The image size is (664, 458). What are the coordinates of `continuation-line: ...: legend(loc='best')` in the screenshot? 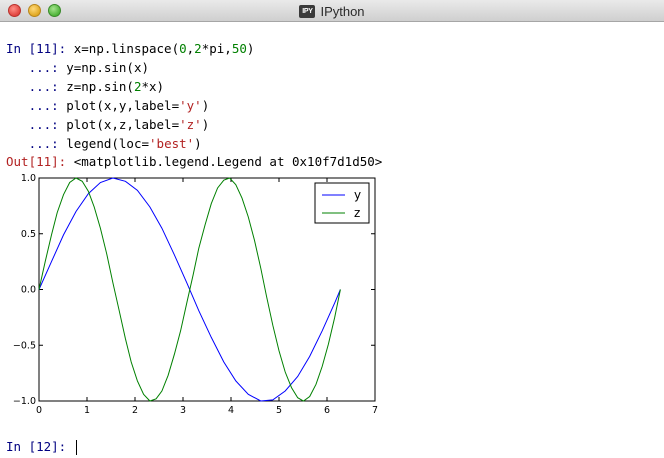 It's located at (104, 144).